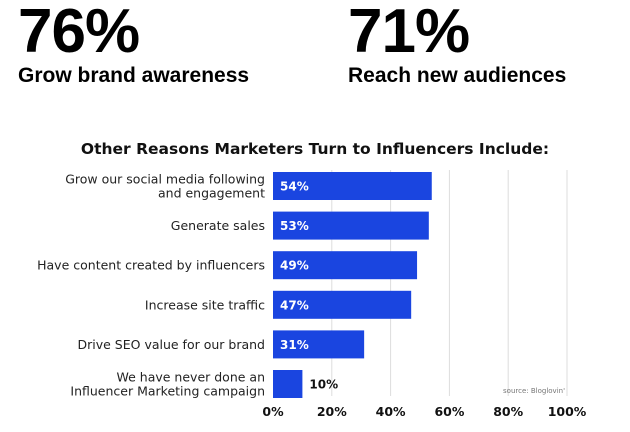 The image size is (630, 432). Describe the element at coordinates (294, 345) in the screenshot. I see `data-label: 31%` at that location.